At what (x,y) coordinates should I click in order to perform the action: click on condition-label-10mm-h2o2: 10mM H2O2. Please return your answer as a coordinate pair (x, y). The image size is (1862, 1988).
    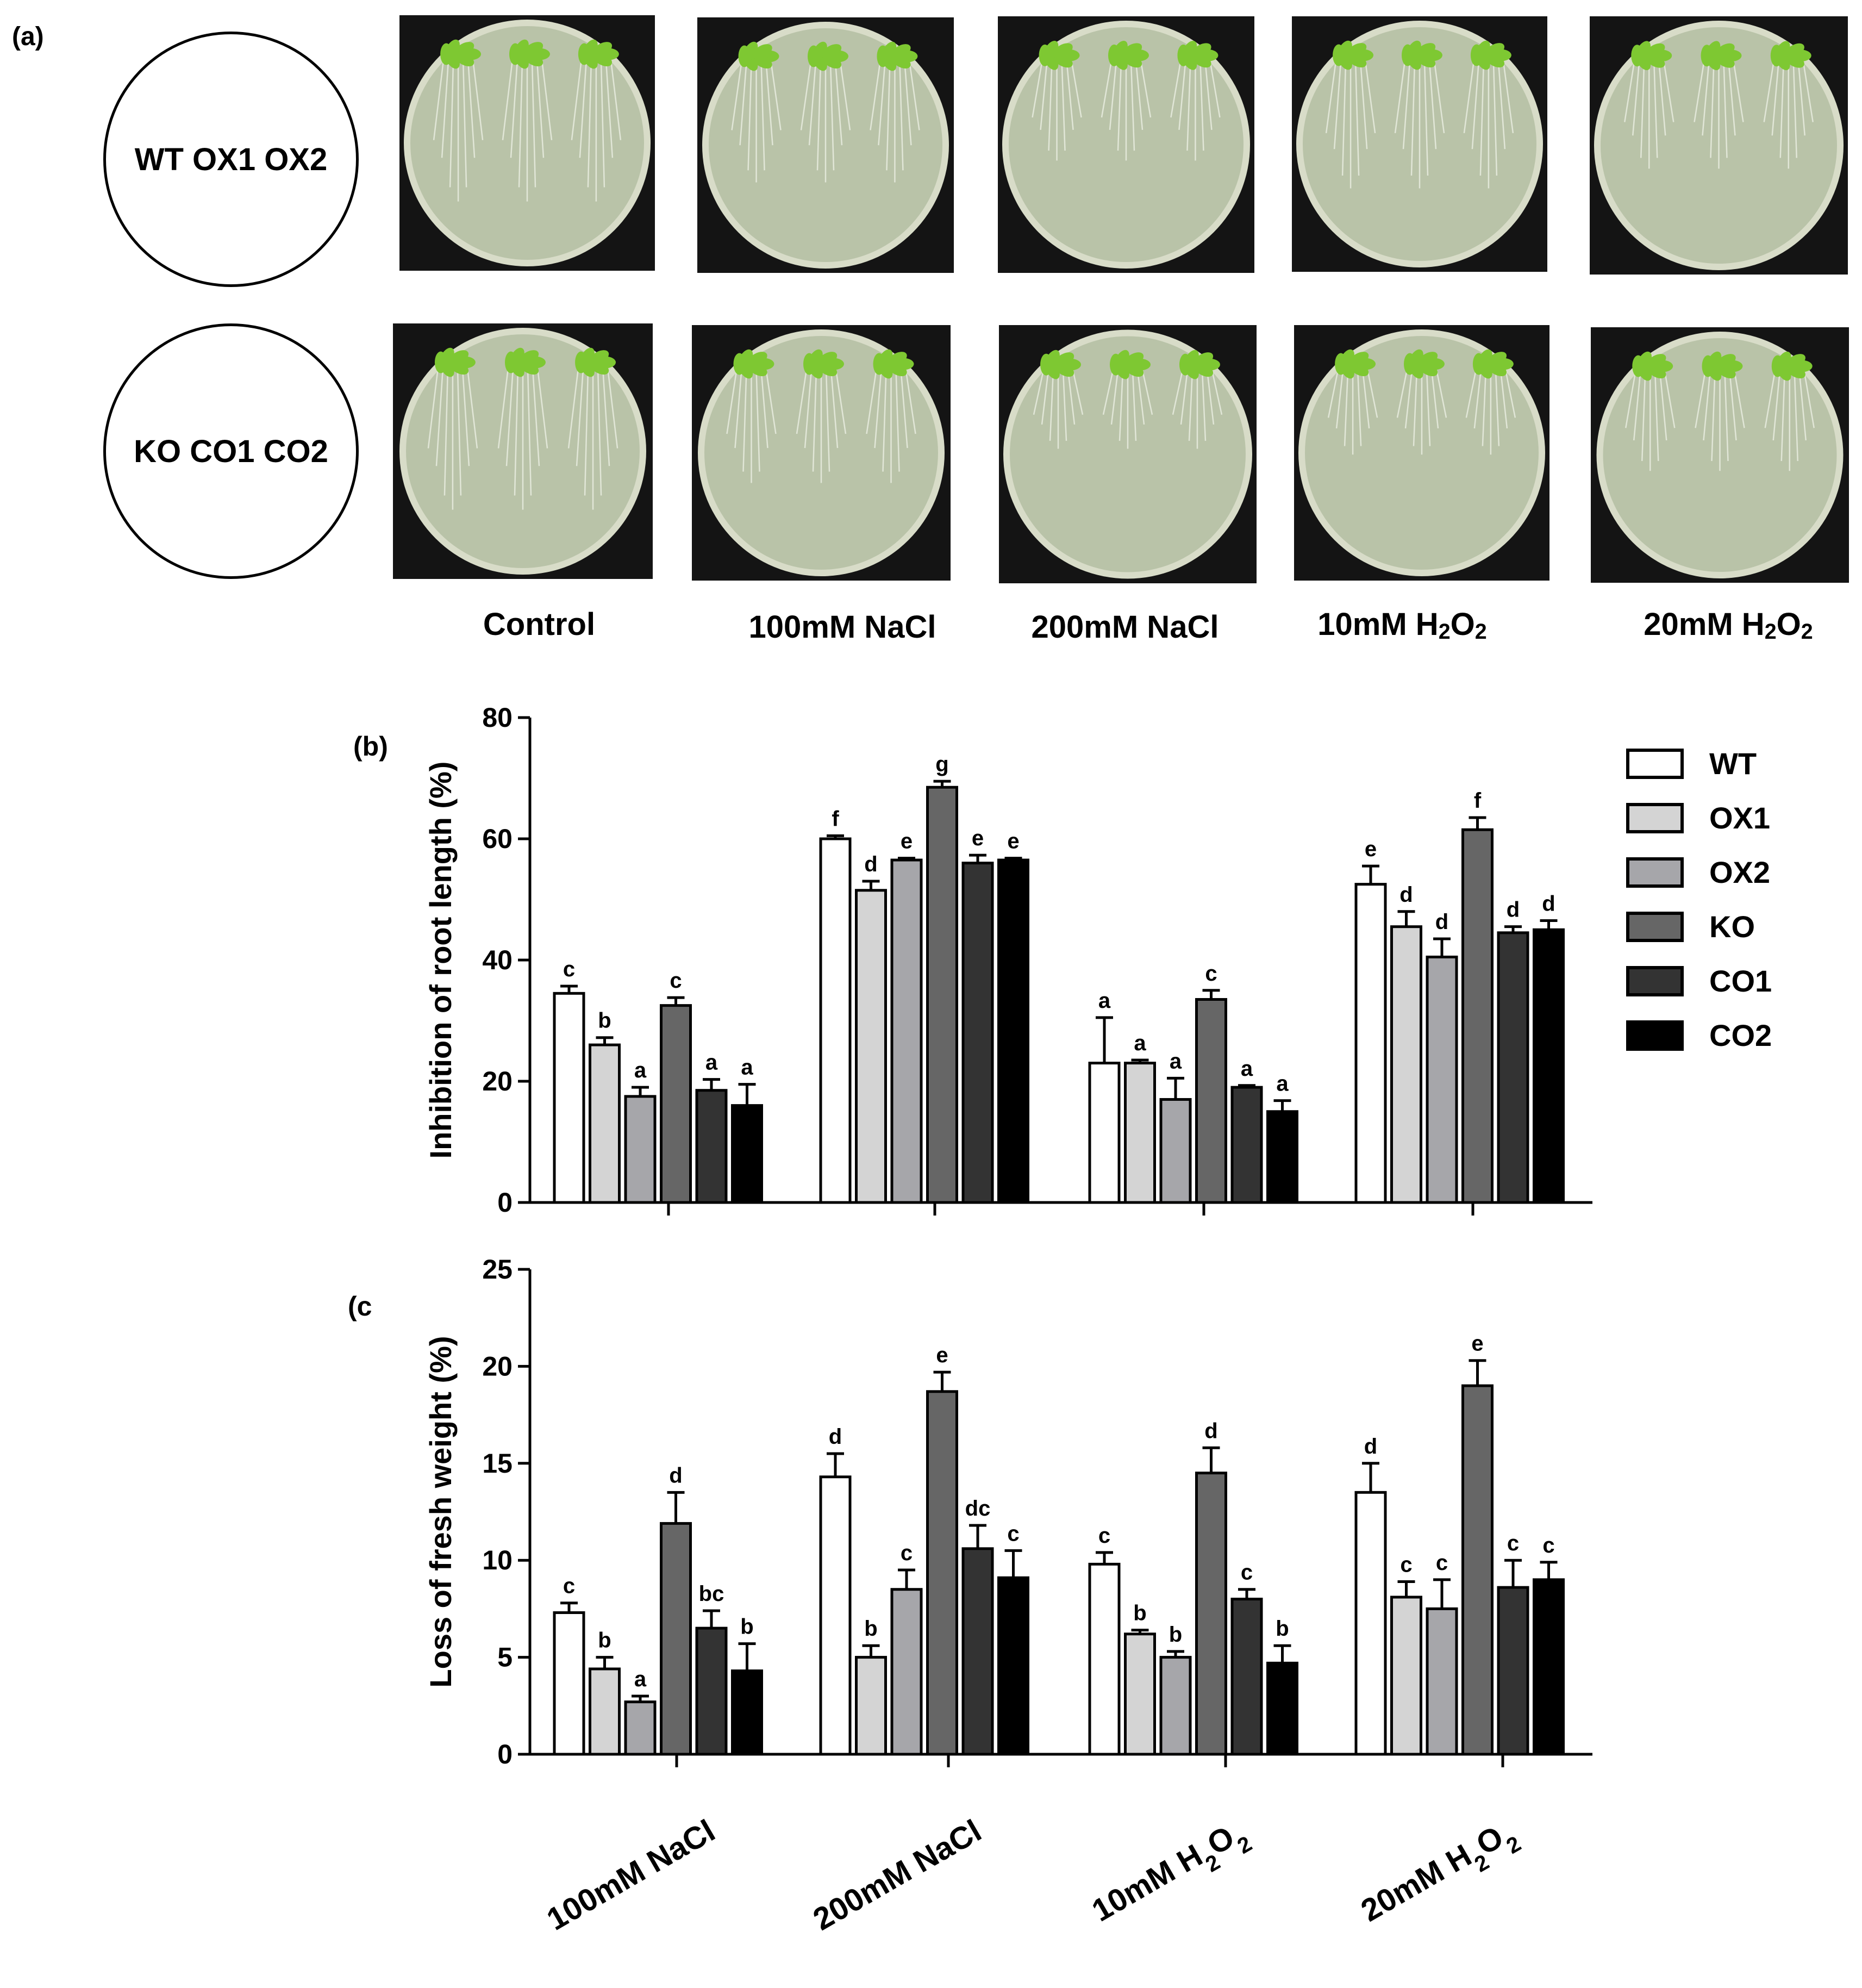
    Looking at the image, I should click on (1402, 625).